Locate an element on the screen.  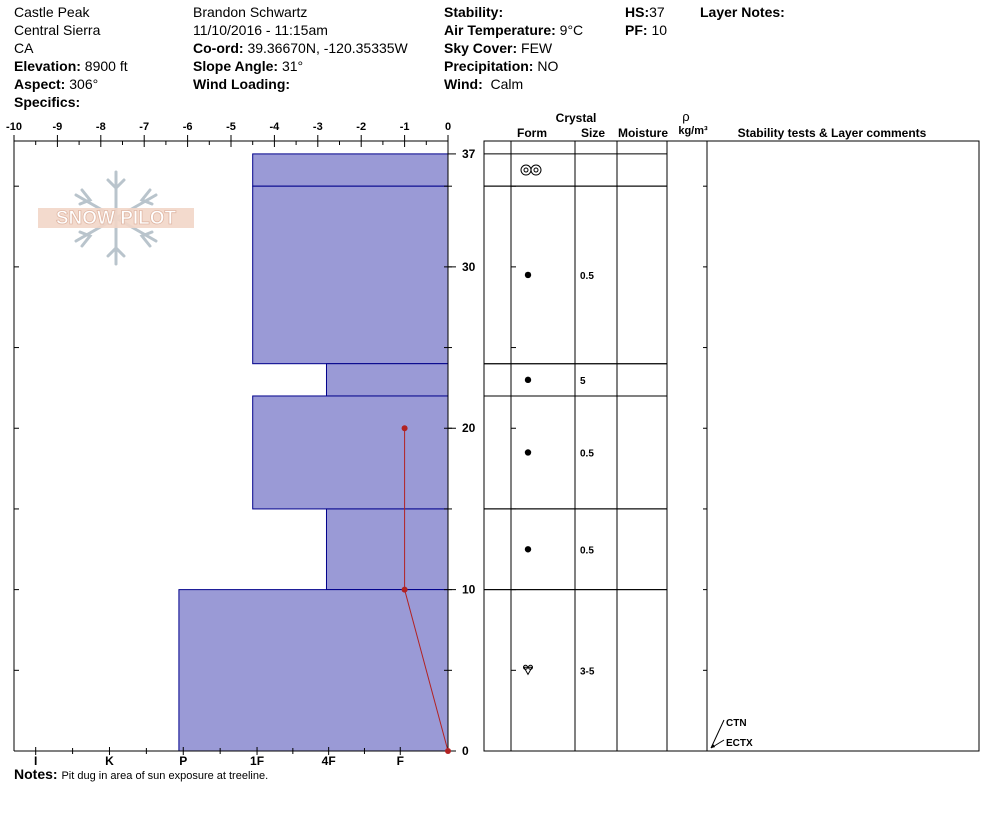
precipitation: Precipitation: NO is located at coordinates (501, 66).